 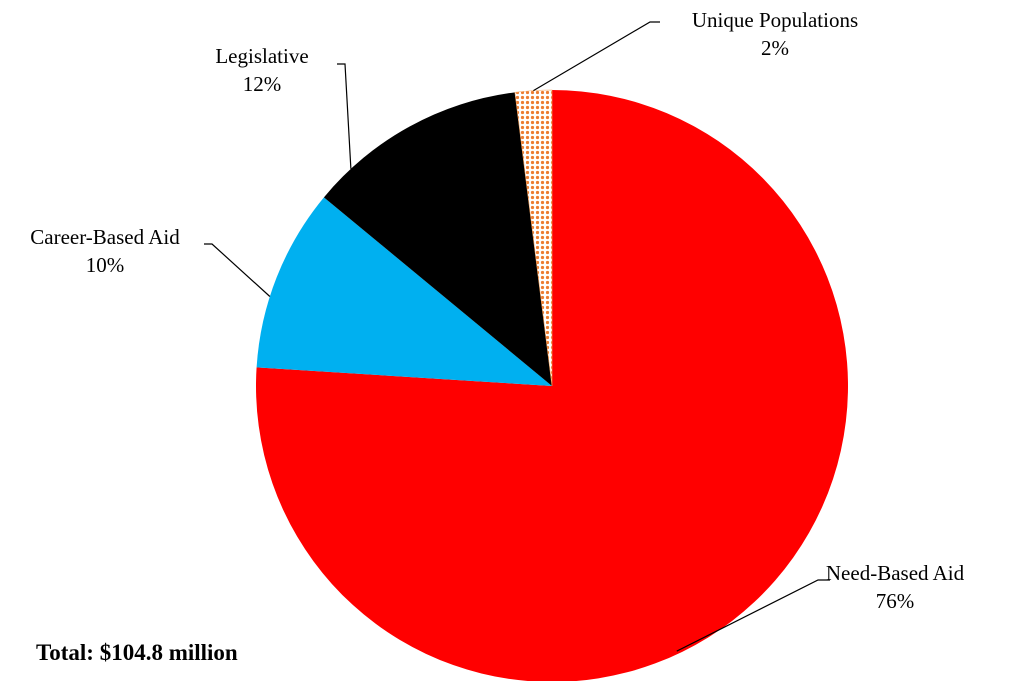 I want to click on pie-slice-legislative, so click(x=437, y=239).